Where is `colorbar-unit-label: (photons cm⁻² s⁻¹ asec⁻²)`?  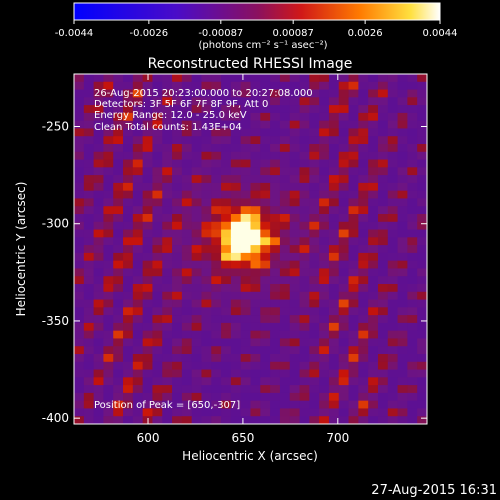
colorbar-unit-label: (photons cm⁻² s⁻¹ asec⁻²) is located at coordinates (262, 45).